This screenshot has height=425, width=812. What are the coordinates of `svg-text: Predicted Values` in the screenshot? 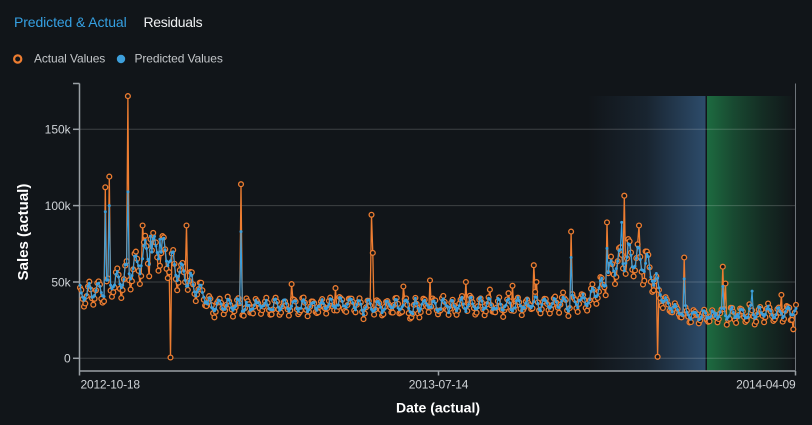 It's located at (179, 59).